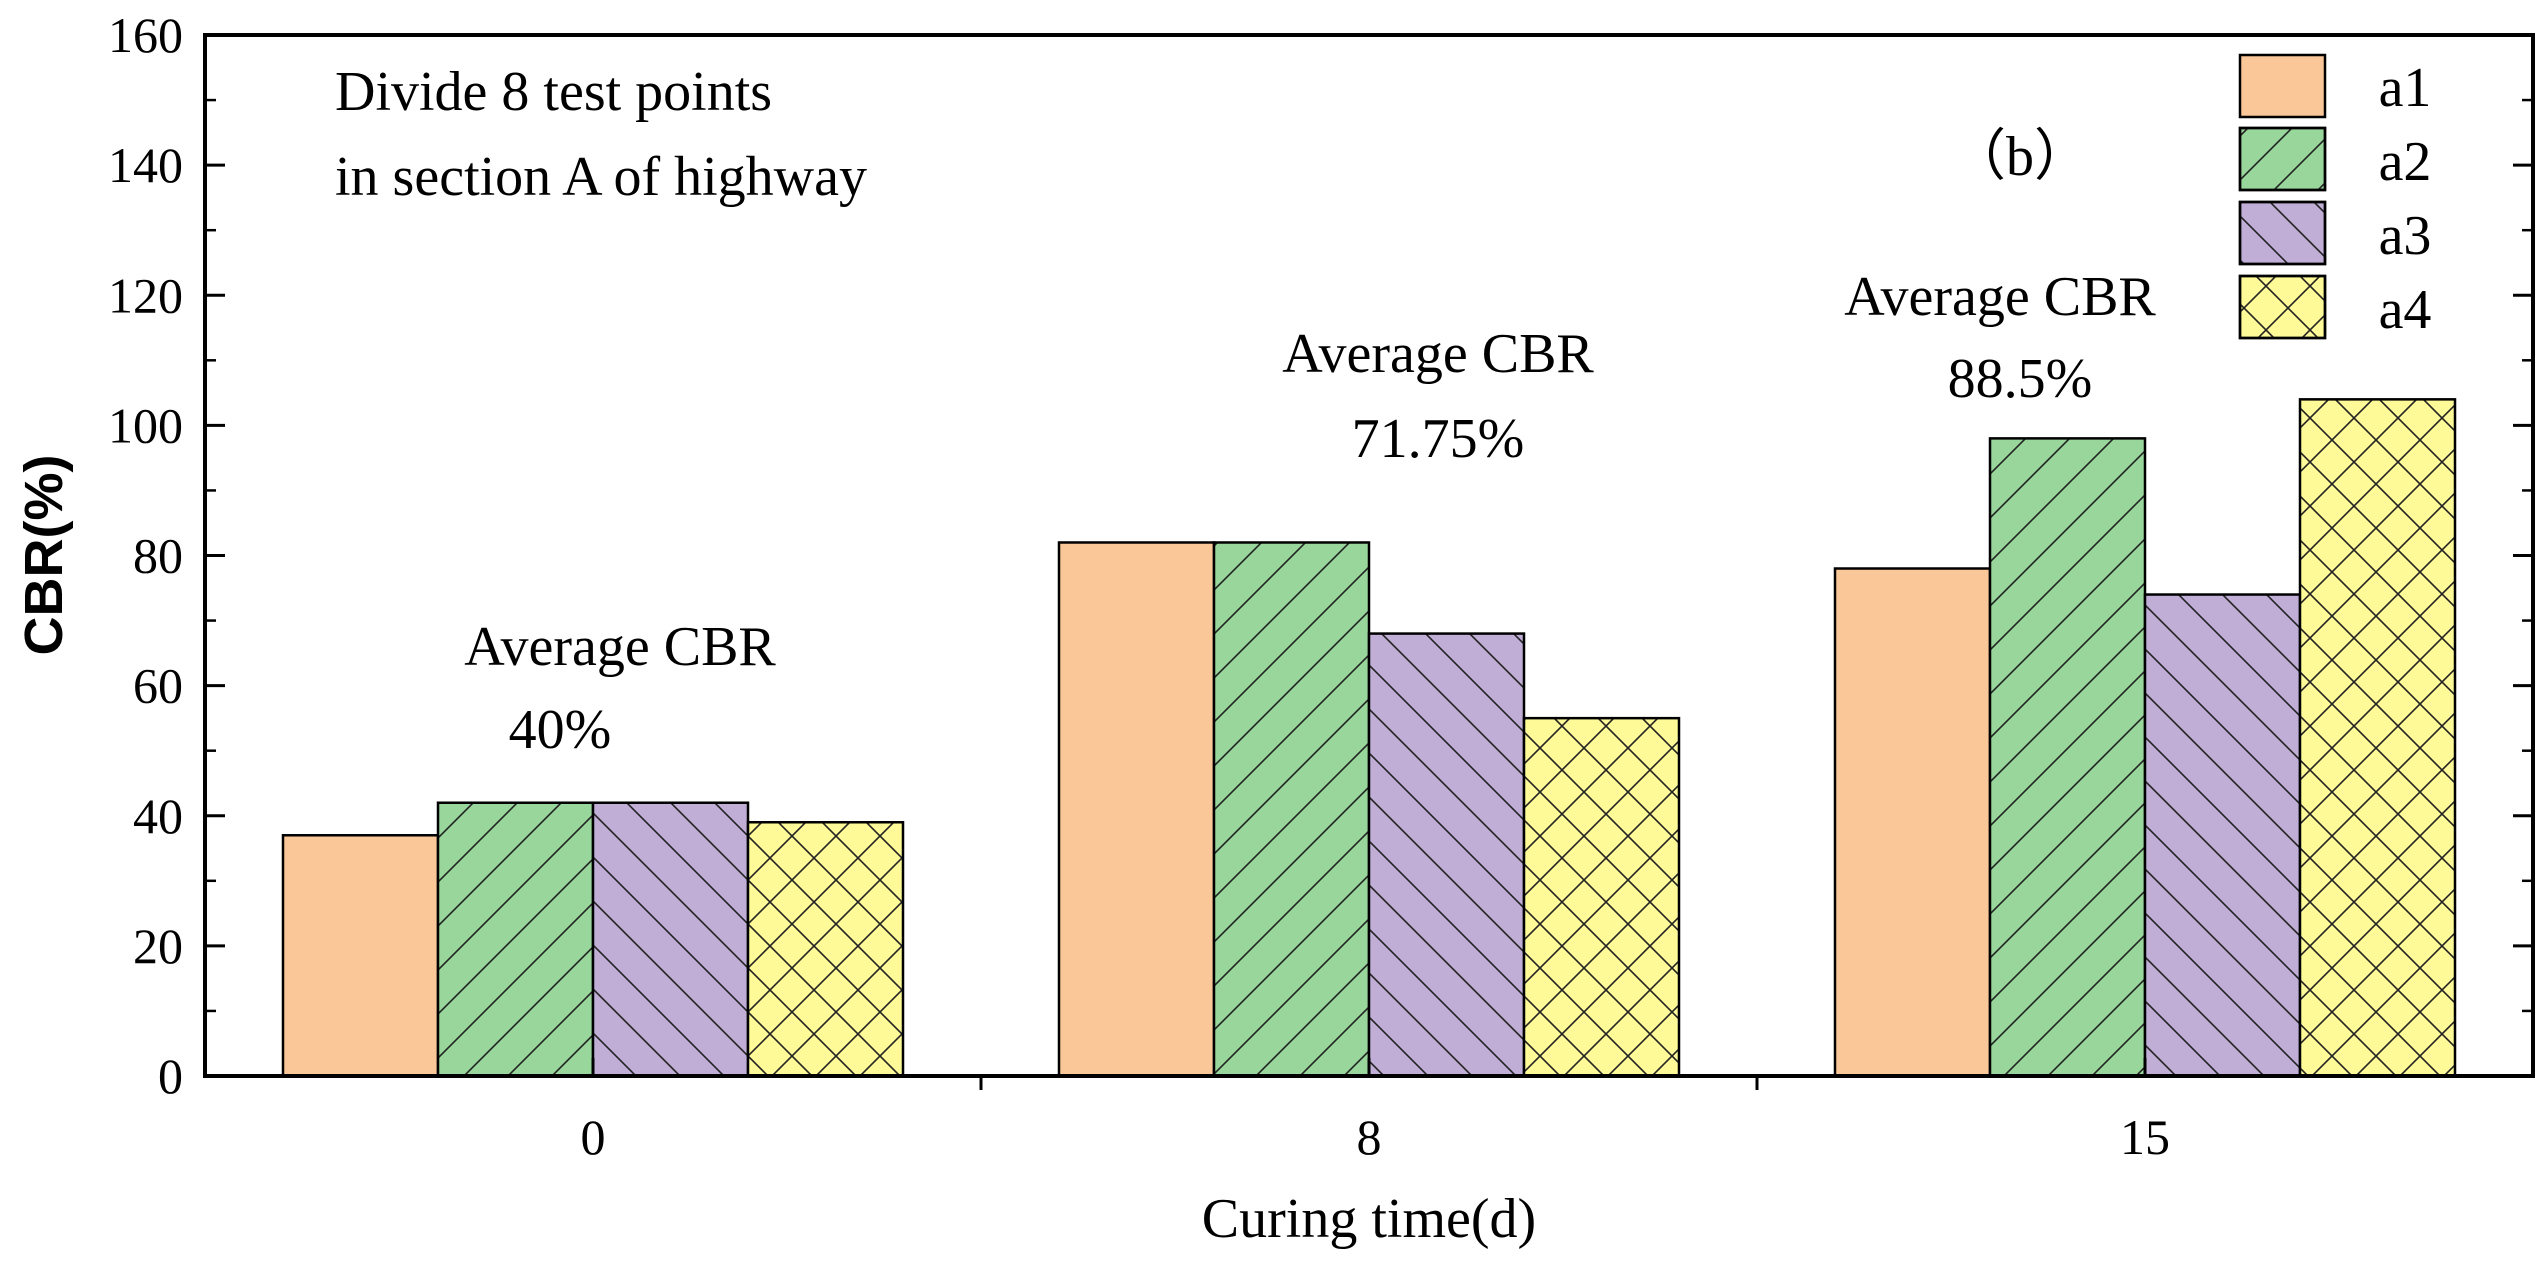  What do you see at coordinates (1438, 354) in the screenshot?
I see `avg-label-8d: Average CBR` at bounding box center [1438, 354].